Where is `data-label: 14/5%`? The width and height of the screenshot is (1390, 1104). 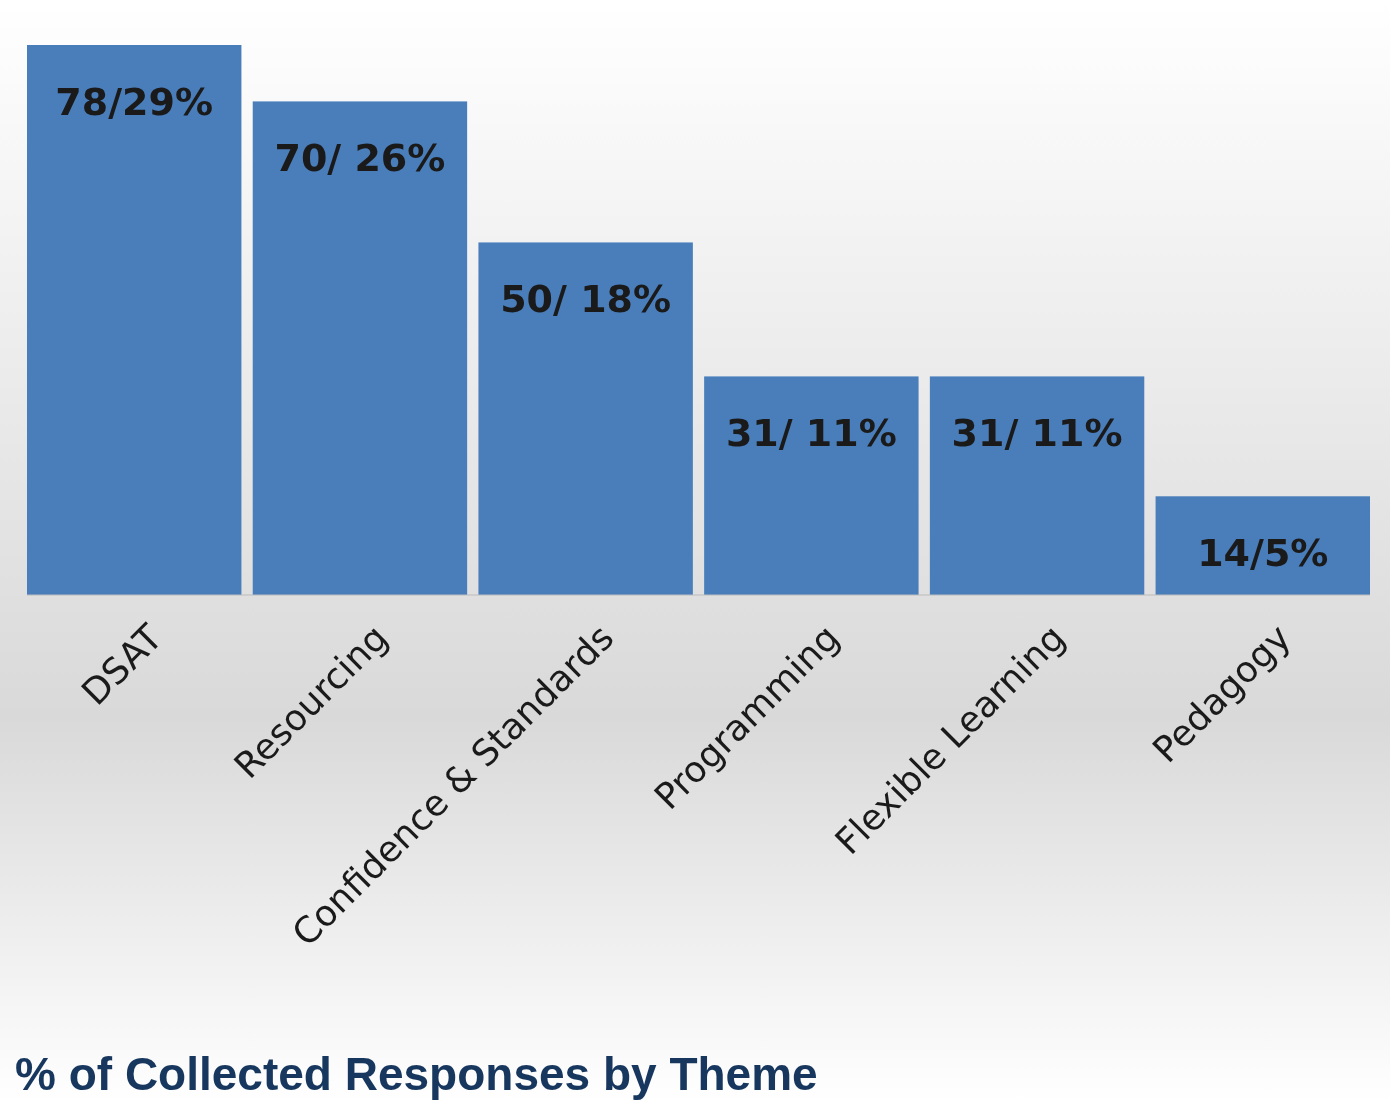
data-label: 14/5% is located at coordinates (1263, 553).